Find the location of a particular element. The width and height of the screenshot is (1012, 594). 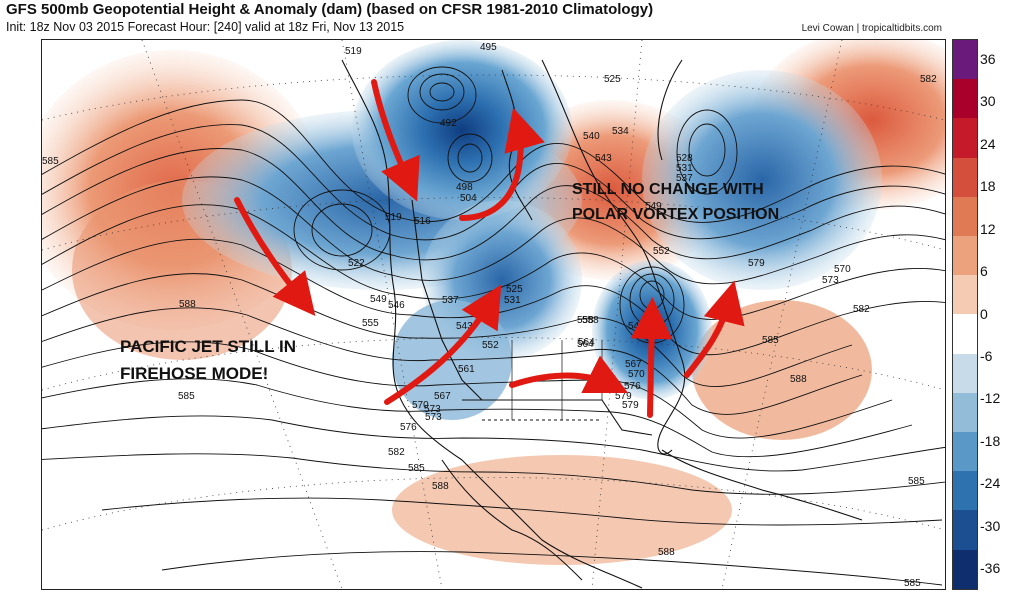

southern-ridge-anomaly is located at coordinates (562, 510).